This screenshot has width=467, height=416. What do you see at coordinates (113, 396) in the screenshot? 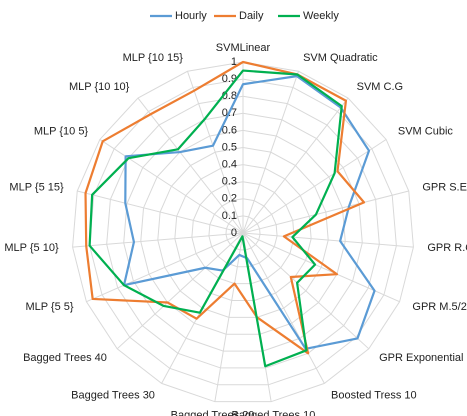
I see `category-label: Bagged Trees 30` at bounding box center [113, 396].